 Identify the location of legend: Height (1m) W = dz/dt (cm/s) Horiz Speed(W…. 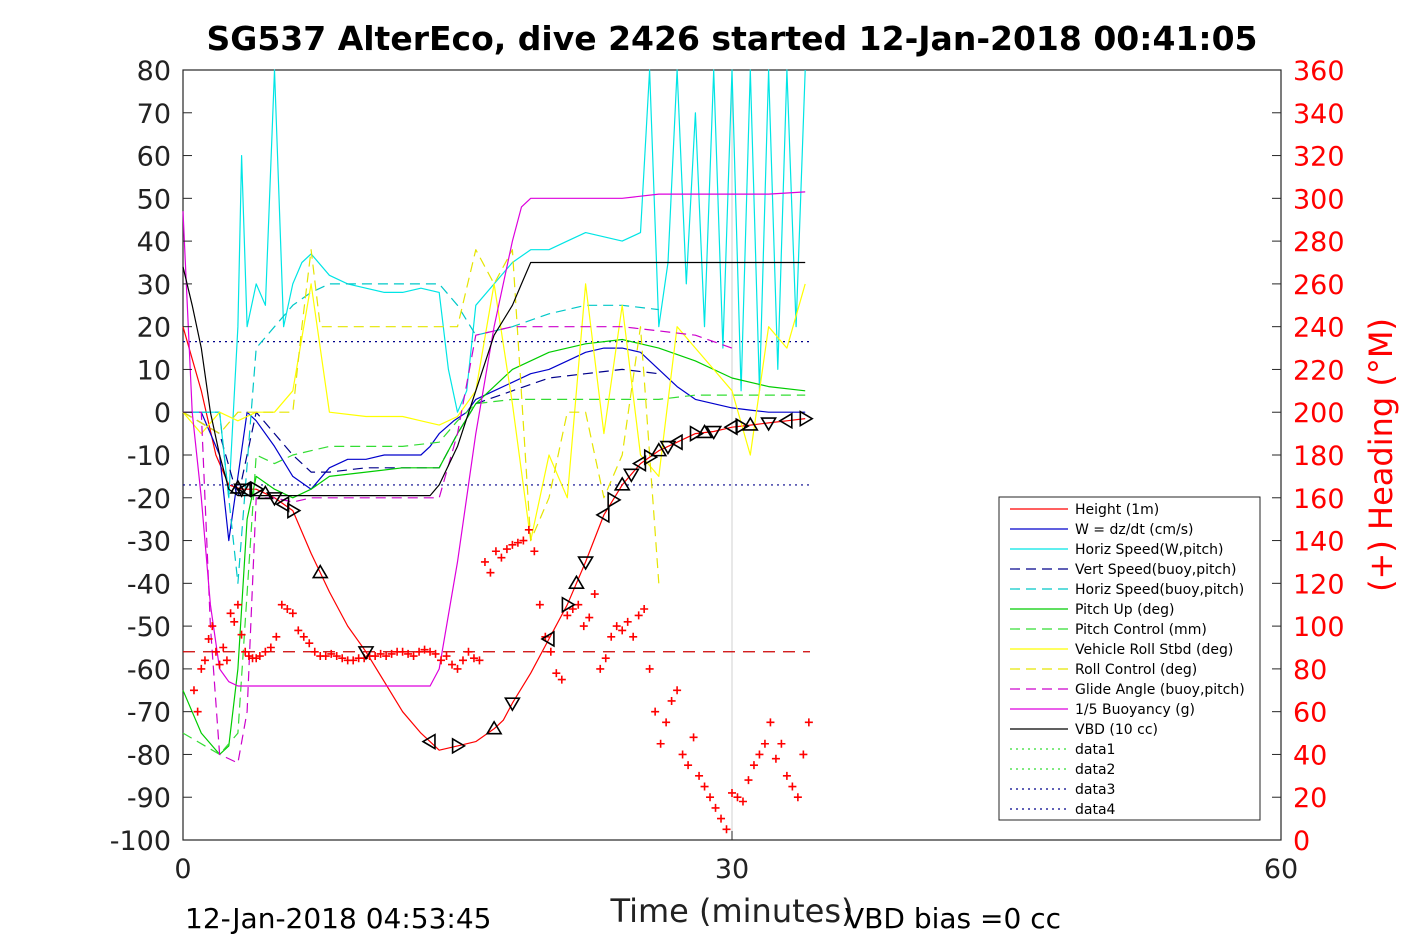
(1129, 658).